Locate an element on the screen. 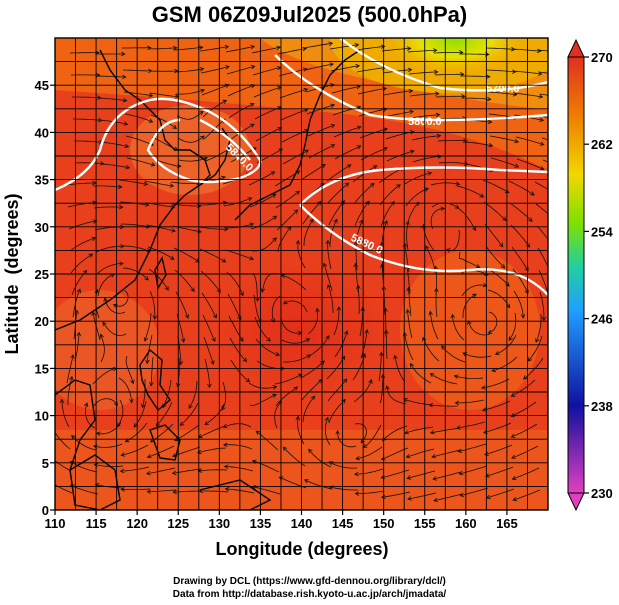 Image resolution: width=619 pixels, height=605 pixels. map-title: GSM 06Z09Jul2025 (500.0hPa) is located at coordinates (309, 14).